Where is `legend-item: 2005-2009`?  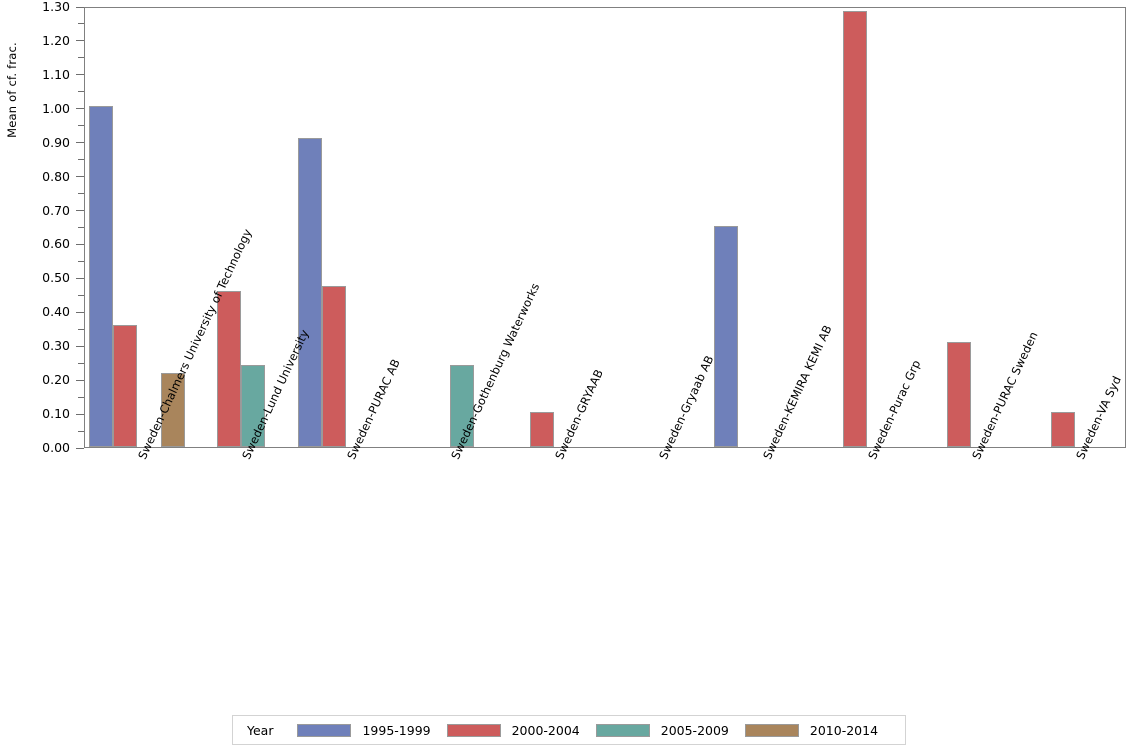 legend-item: 2005-2009 is located at coordinates (662, 730).